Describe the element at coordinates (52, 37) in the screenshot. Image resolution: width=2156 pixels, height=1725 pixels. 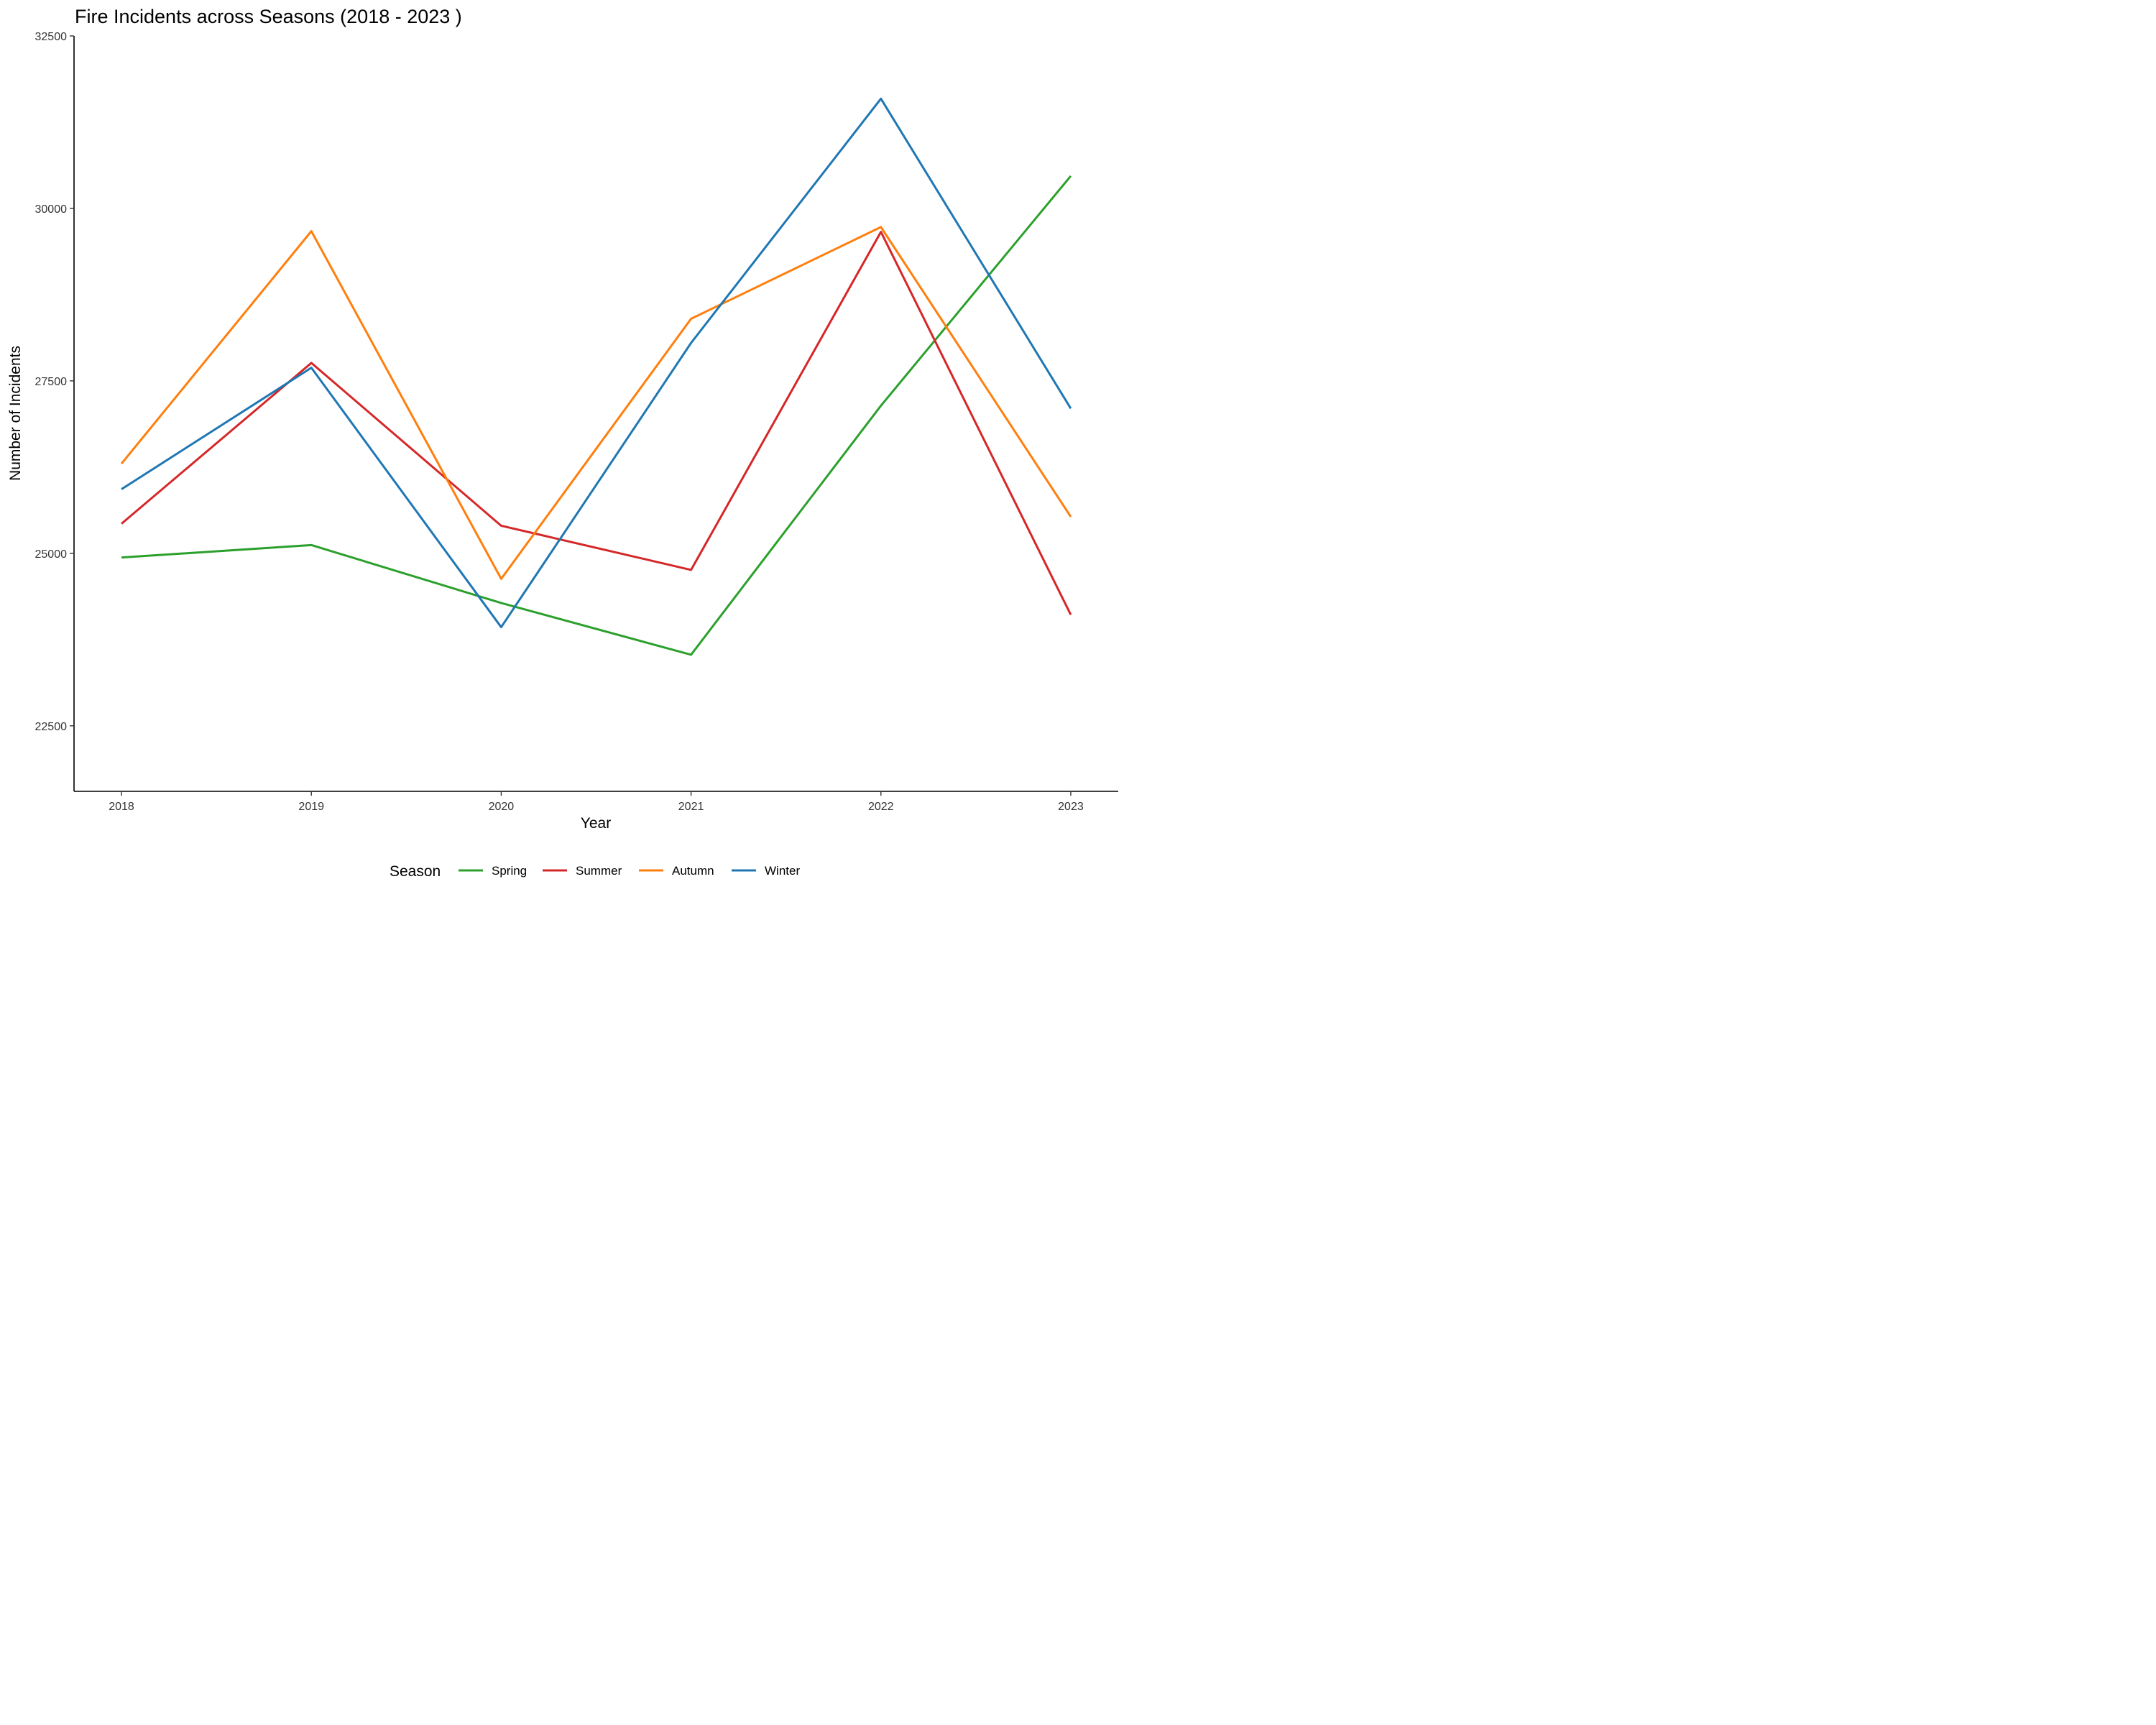
I see `y-tick-label: 32500` at that location.